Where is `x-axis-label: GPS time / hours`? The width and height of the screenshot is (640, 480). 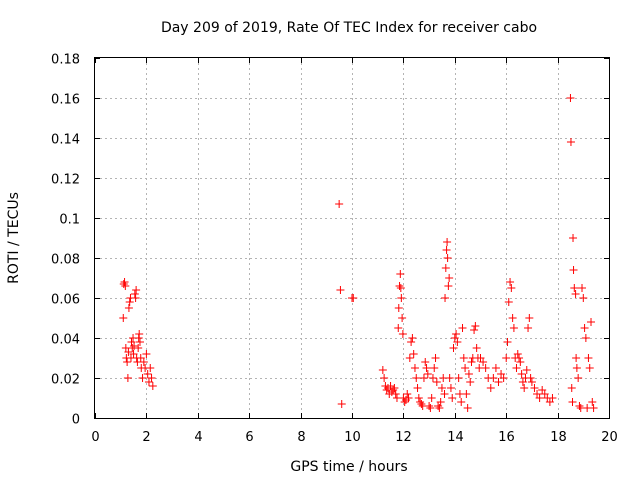 x-axis-label: GPS time / hours is located at coordinates (348, 467).